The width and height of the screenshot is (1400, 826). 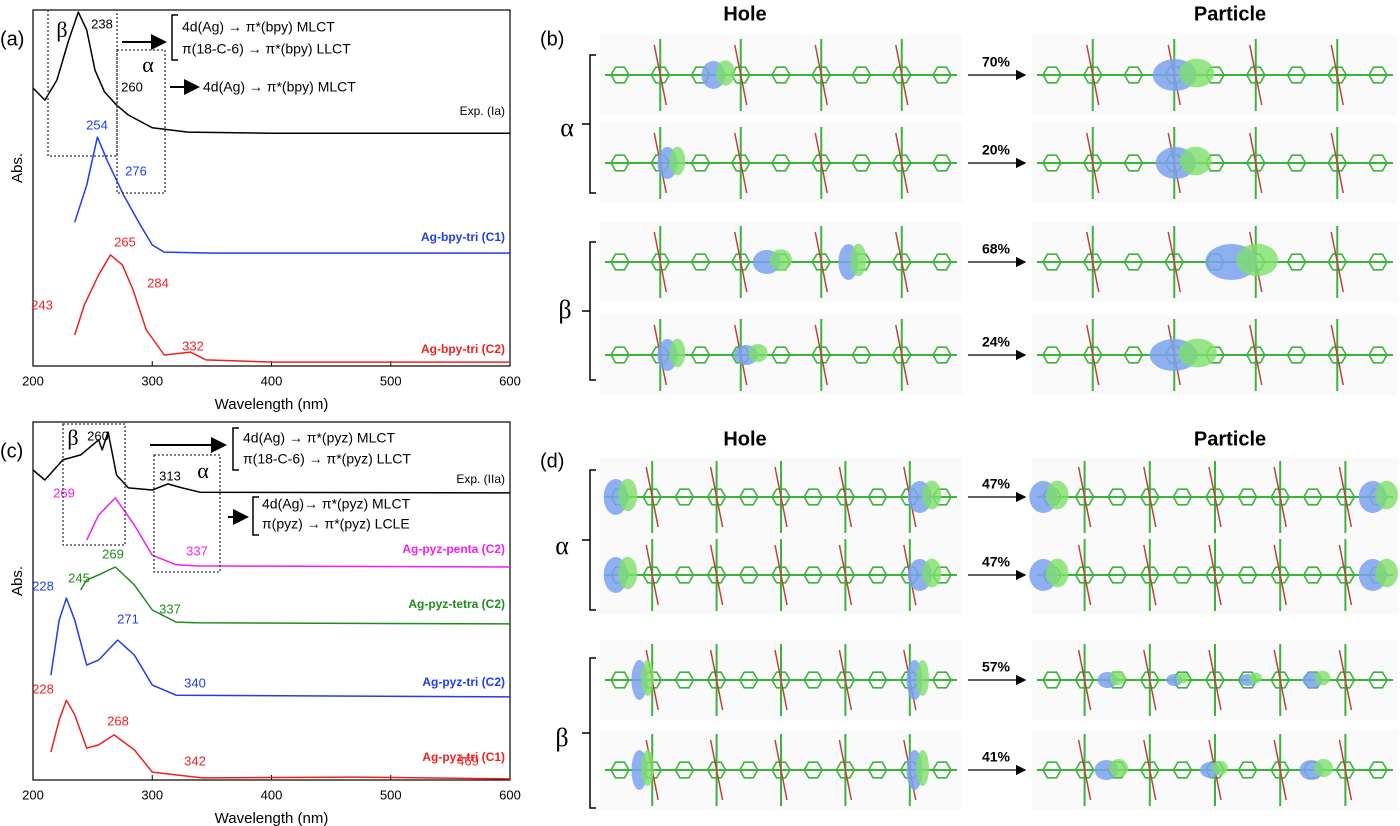 What do you see at coordinates (136, 170) in the screenshot?
I see `peak-label: 276` at bounding box center [136, 170].